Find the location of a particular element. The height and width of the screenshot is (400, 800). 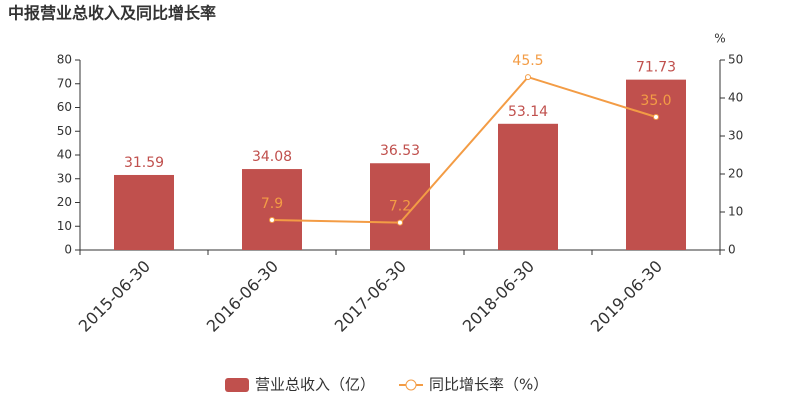

y-tick-label: 20 is located at coordinates (64, 202).